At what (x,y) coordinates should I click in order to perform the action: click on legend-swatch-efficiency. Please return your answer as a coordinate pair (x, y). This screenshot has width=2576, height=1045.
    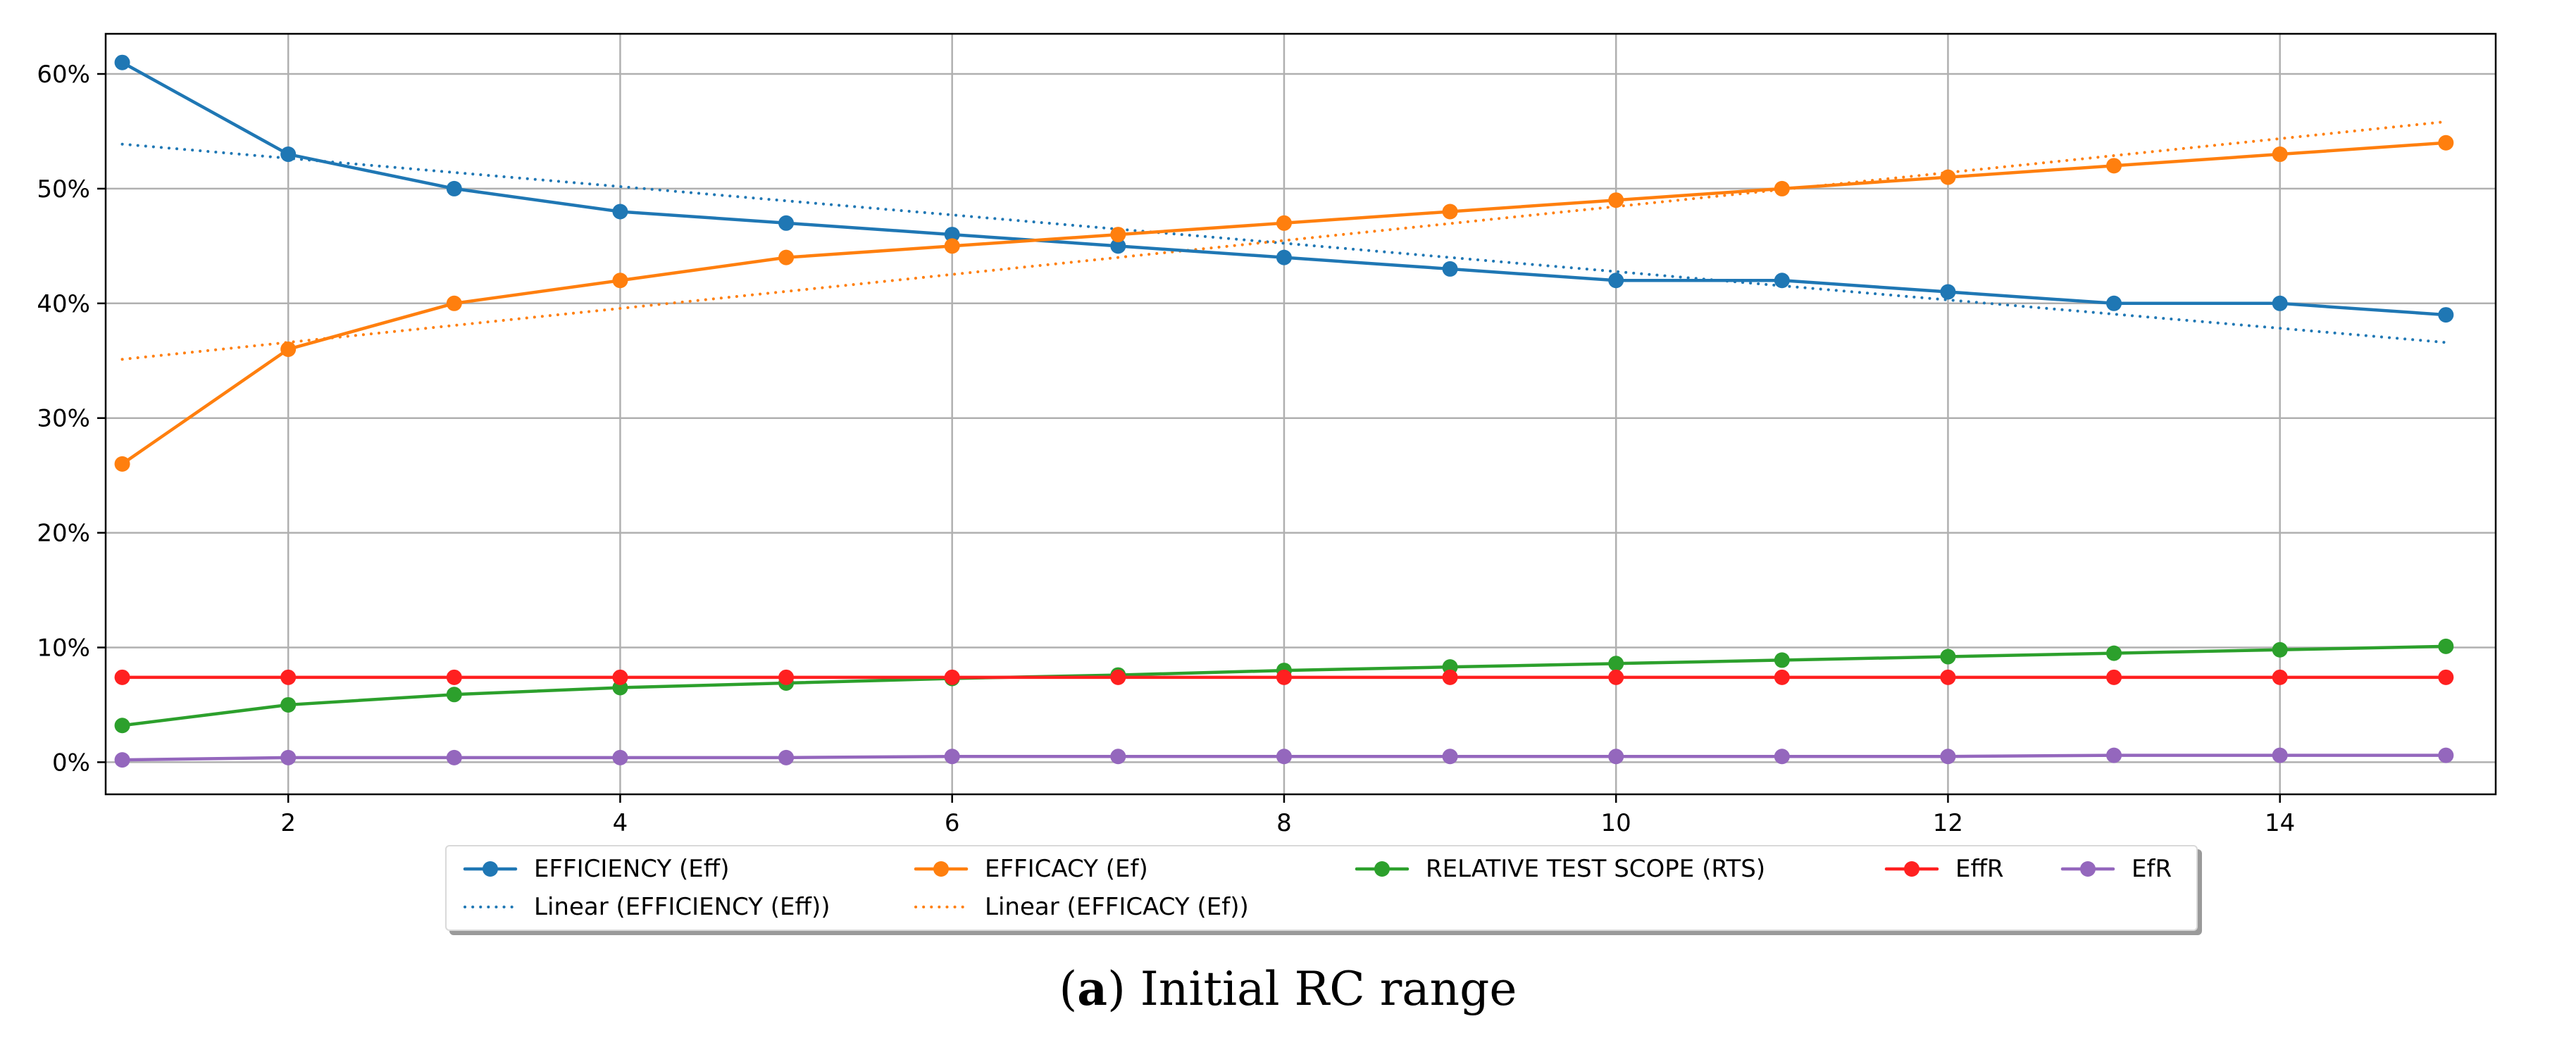
    Looking at the image, I should click on (490, 869).